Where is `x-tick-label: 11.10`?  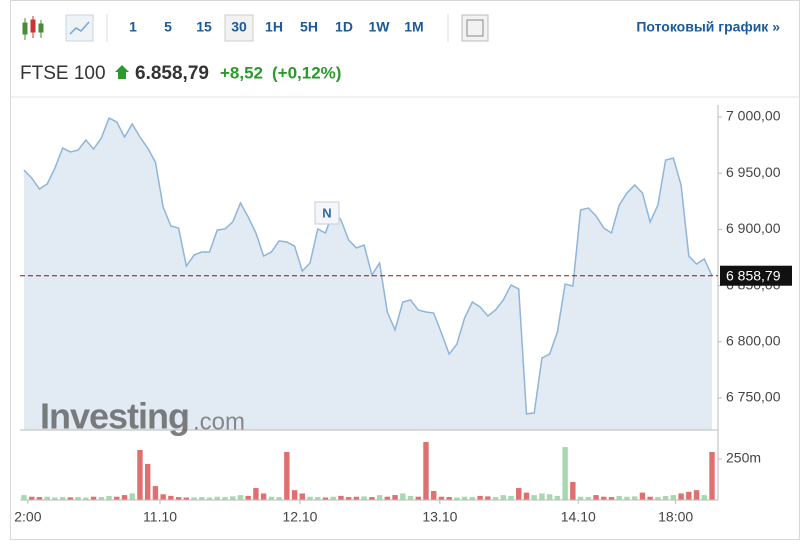 x-tick-label: 11.10 is located at coordinates (160, 517).